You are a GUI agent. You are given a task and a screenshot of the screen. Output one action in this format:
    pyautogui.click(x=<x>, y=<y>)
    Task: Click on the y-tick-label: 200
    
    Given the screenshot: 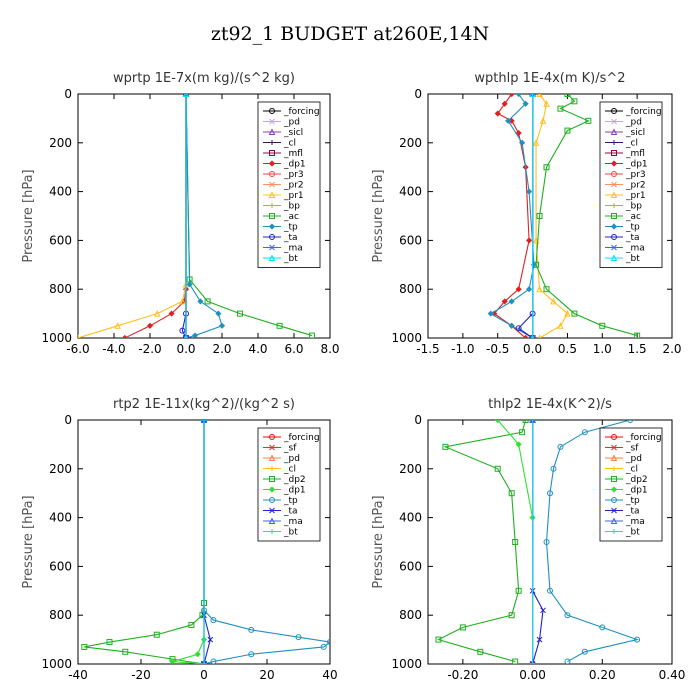 What is the action you would take?
    pyautogui.click(x=60, y=143)
    